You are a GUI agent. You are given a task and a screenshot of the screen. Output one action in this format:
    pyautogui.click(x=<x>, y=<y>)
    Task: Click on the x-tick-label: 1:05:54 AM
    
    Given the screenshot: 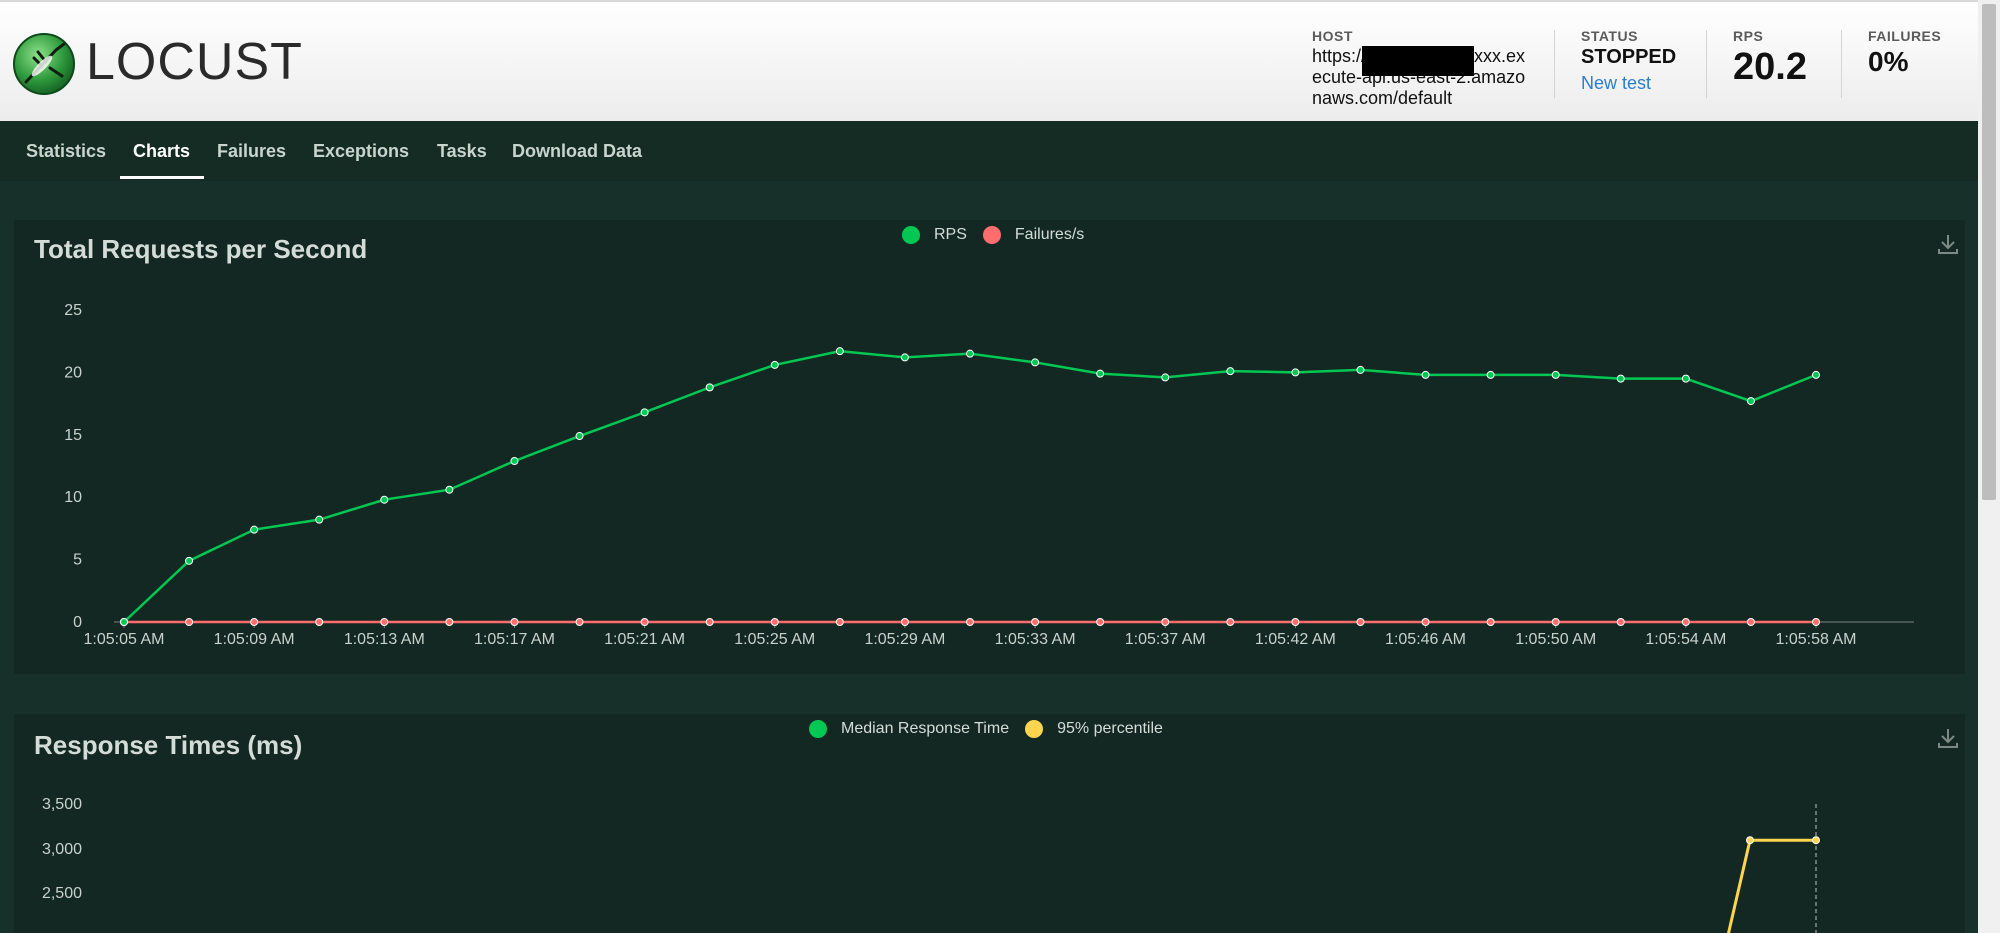 What is the action you would take?
    pyautogui.click(x=1685, y=639)
    